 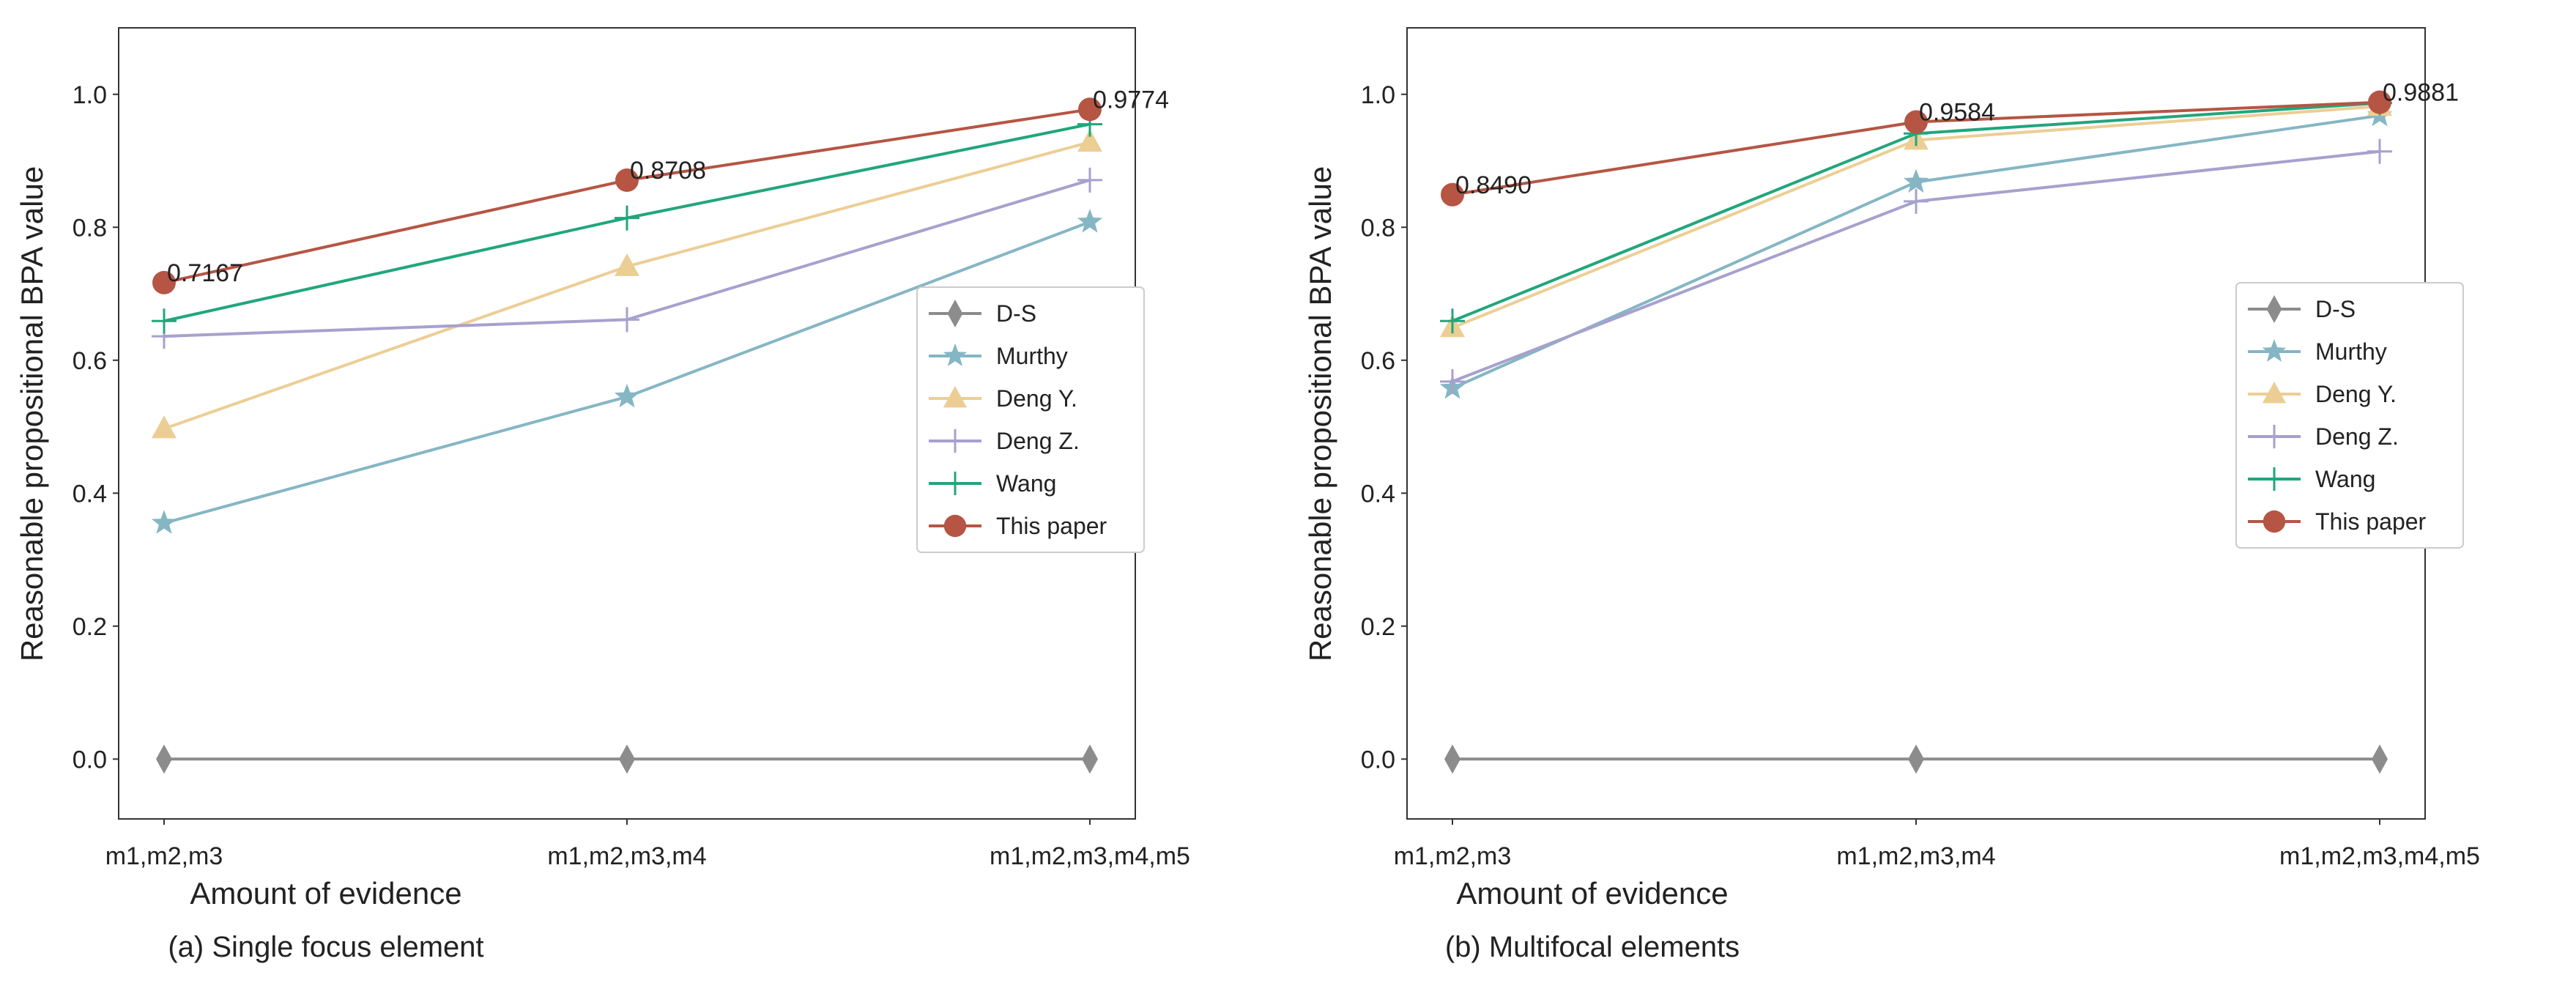 What do you see at coordinates (1957, 113) in the screenshot?
I see `data-label-b: 0.9584` at bounding box center [1957, 113].